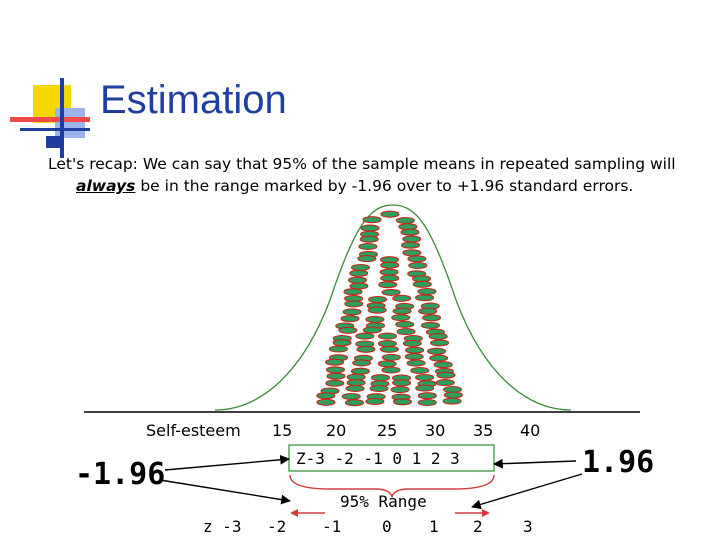 Image resolution: width=720 pixels, height=540 pixels. I want to click on z-row-tick: 2, so click(478, 526).